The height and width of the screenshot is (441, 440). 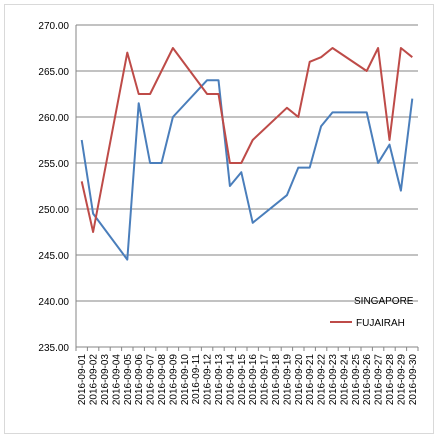 I want to click on x-tick-label: 2016-09-12, so click(x=208, y=380).